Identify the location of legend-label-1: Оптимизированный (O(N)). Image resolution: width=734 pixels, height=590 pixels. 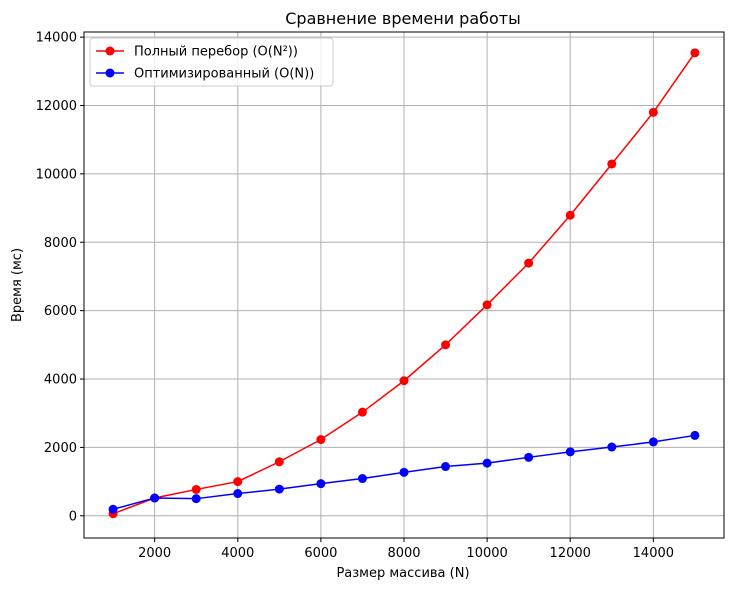
(224, 74).